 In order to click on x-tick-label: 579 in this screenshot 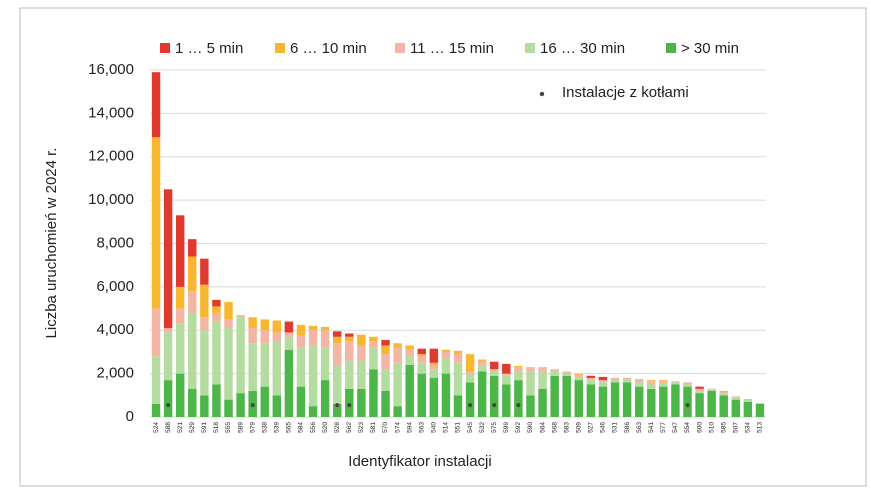, I will do `click(252, 427)`.